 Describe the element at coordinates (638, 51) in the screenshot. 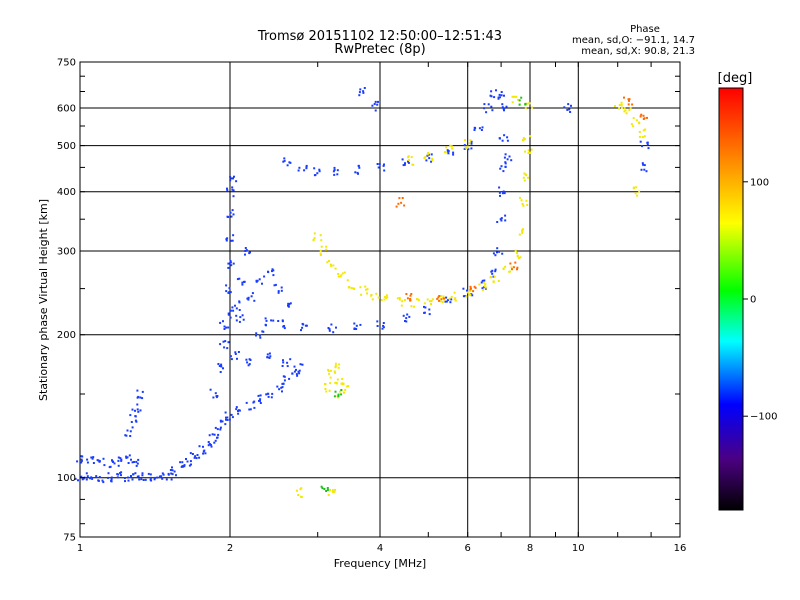

I see `phase-stats-x: mean, sd,X: 90.8, 21.3` at that location.